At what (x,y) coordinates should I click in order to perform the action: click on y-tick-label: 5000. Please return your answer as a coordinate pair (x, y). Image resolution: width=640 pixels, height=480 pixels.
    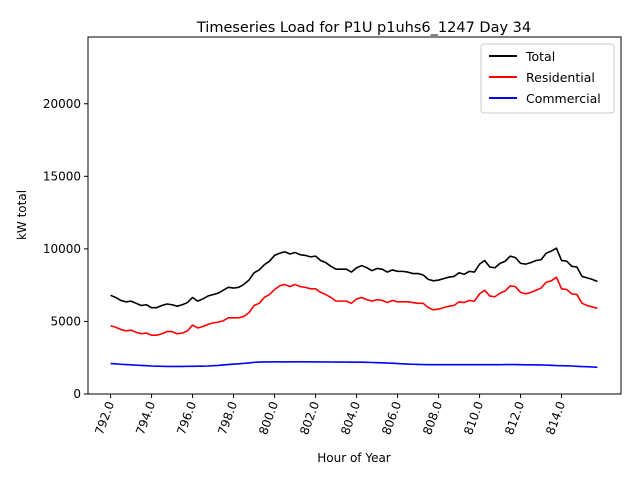
    Looking at the image, I should click on (65, 321).